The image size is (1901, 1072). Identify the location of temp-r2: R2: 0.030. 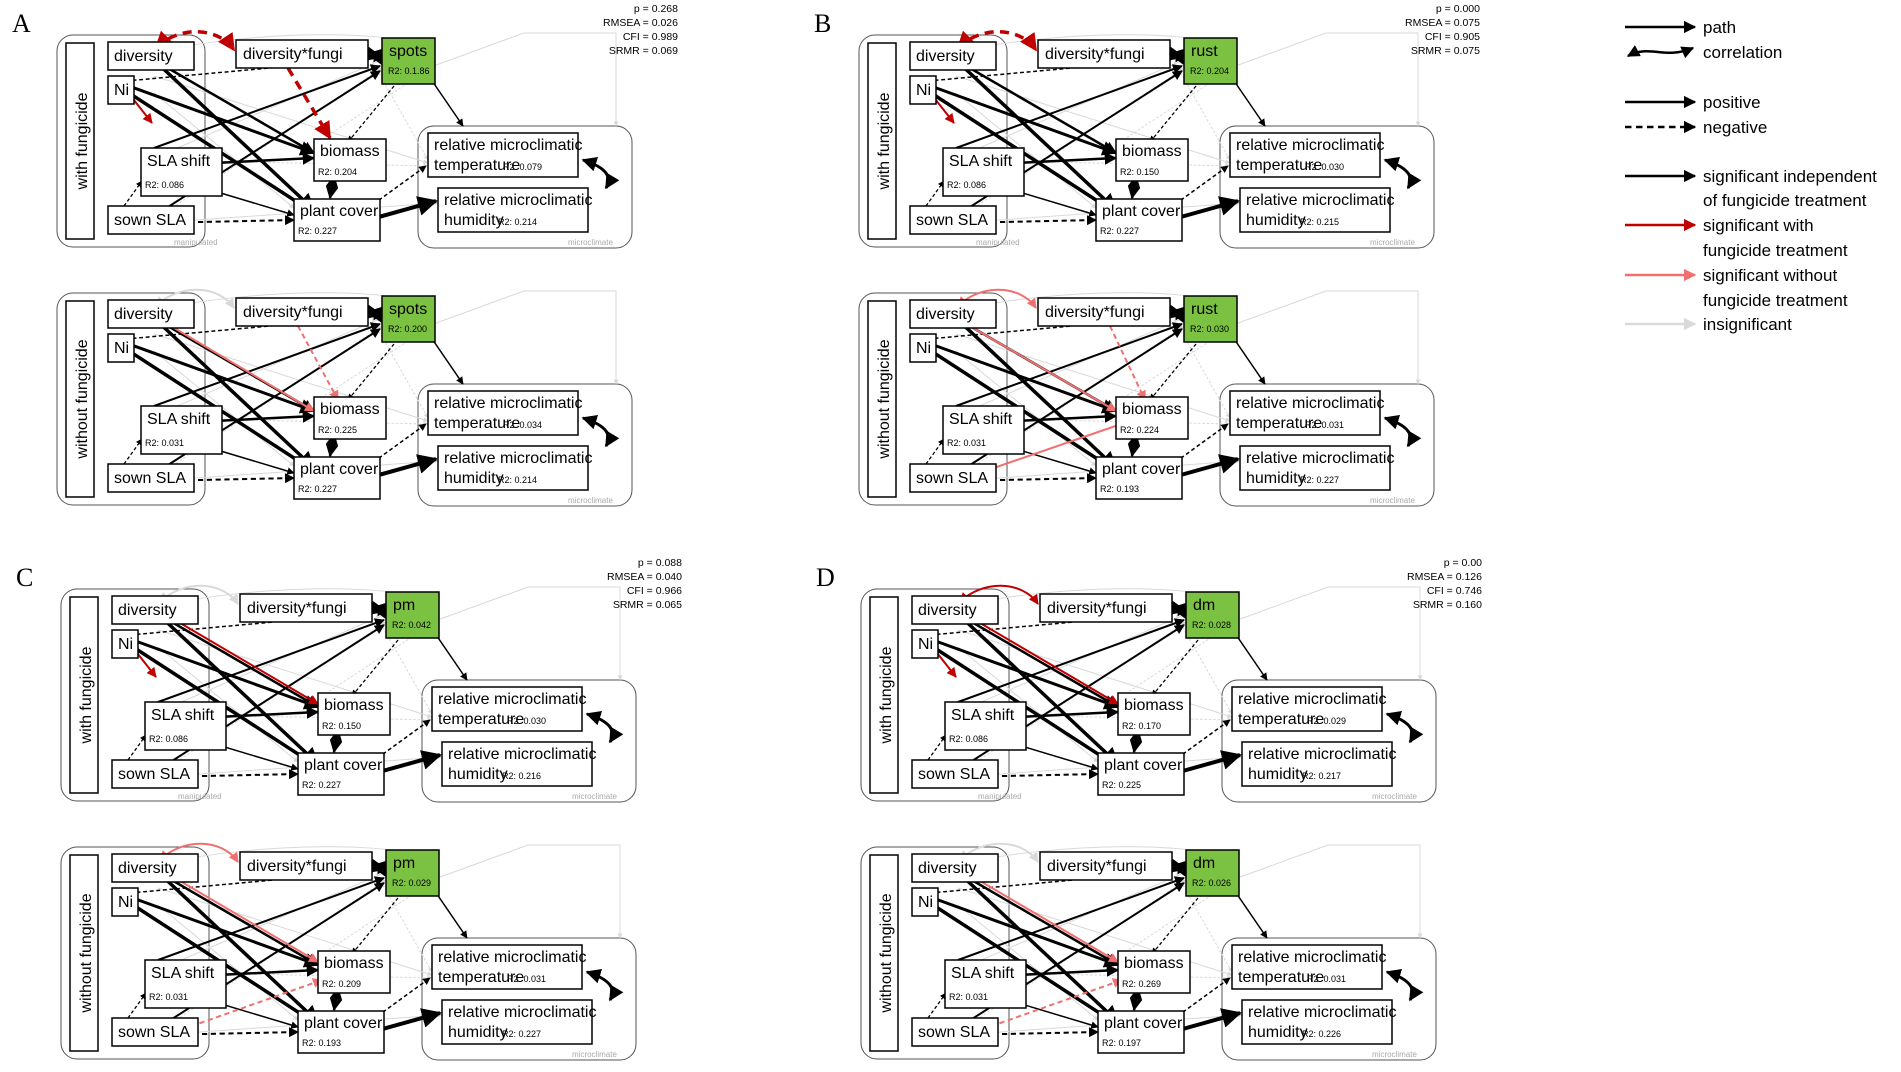
(526, 721).